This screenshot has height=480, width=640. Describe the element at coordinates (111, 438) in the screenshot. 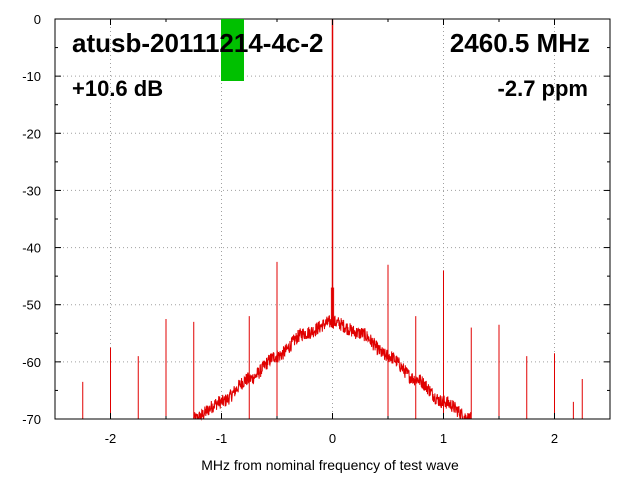

I see `x-tick-label: -2` at that location.